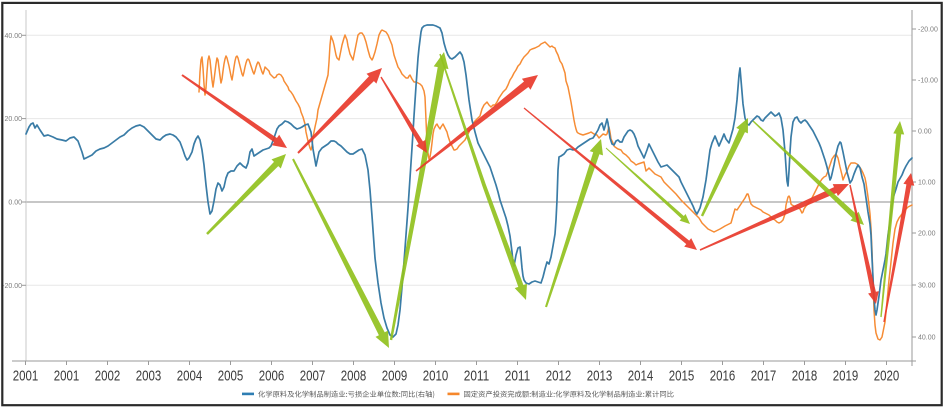 The width and height of the screenshot is (948, 410). I want to click on svg-text: 2012, so click(559, 376).